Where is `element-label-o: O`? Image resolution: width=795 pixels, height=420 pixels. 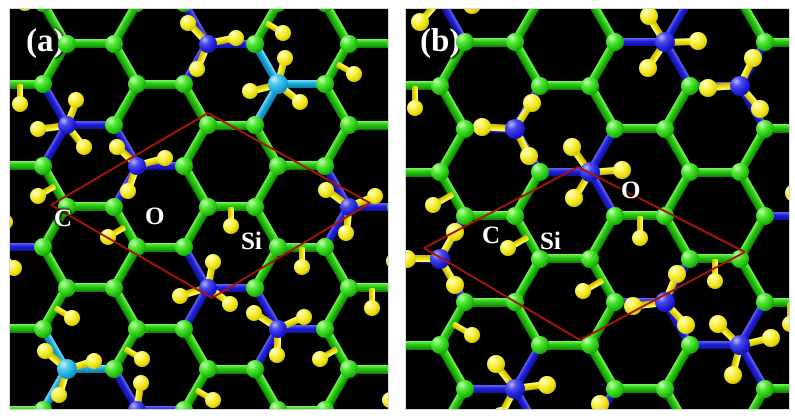 element-label-o: O is located at coordinates (155, 216).